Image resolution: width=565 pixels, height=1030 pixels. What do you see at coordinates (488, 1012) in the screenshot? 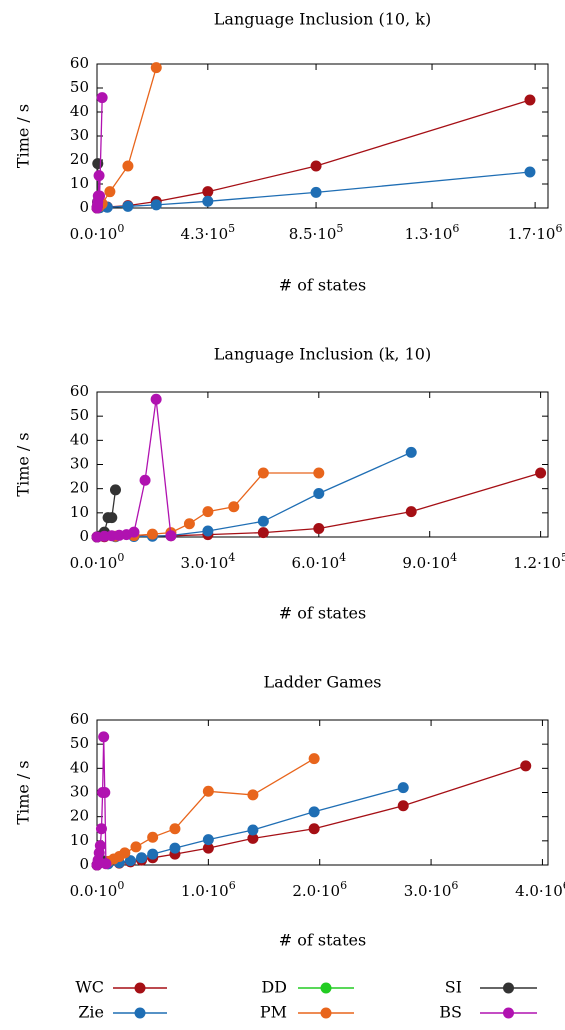
I see `legend-item-bs: BS` at bounding box center [488, 1012].